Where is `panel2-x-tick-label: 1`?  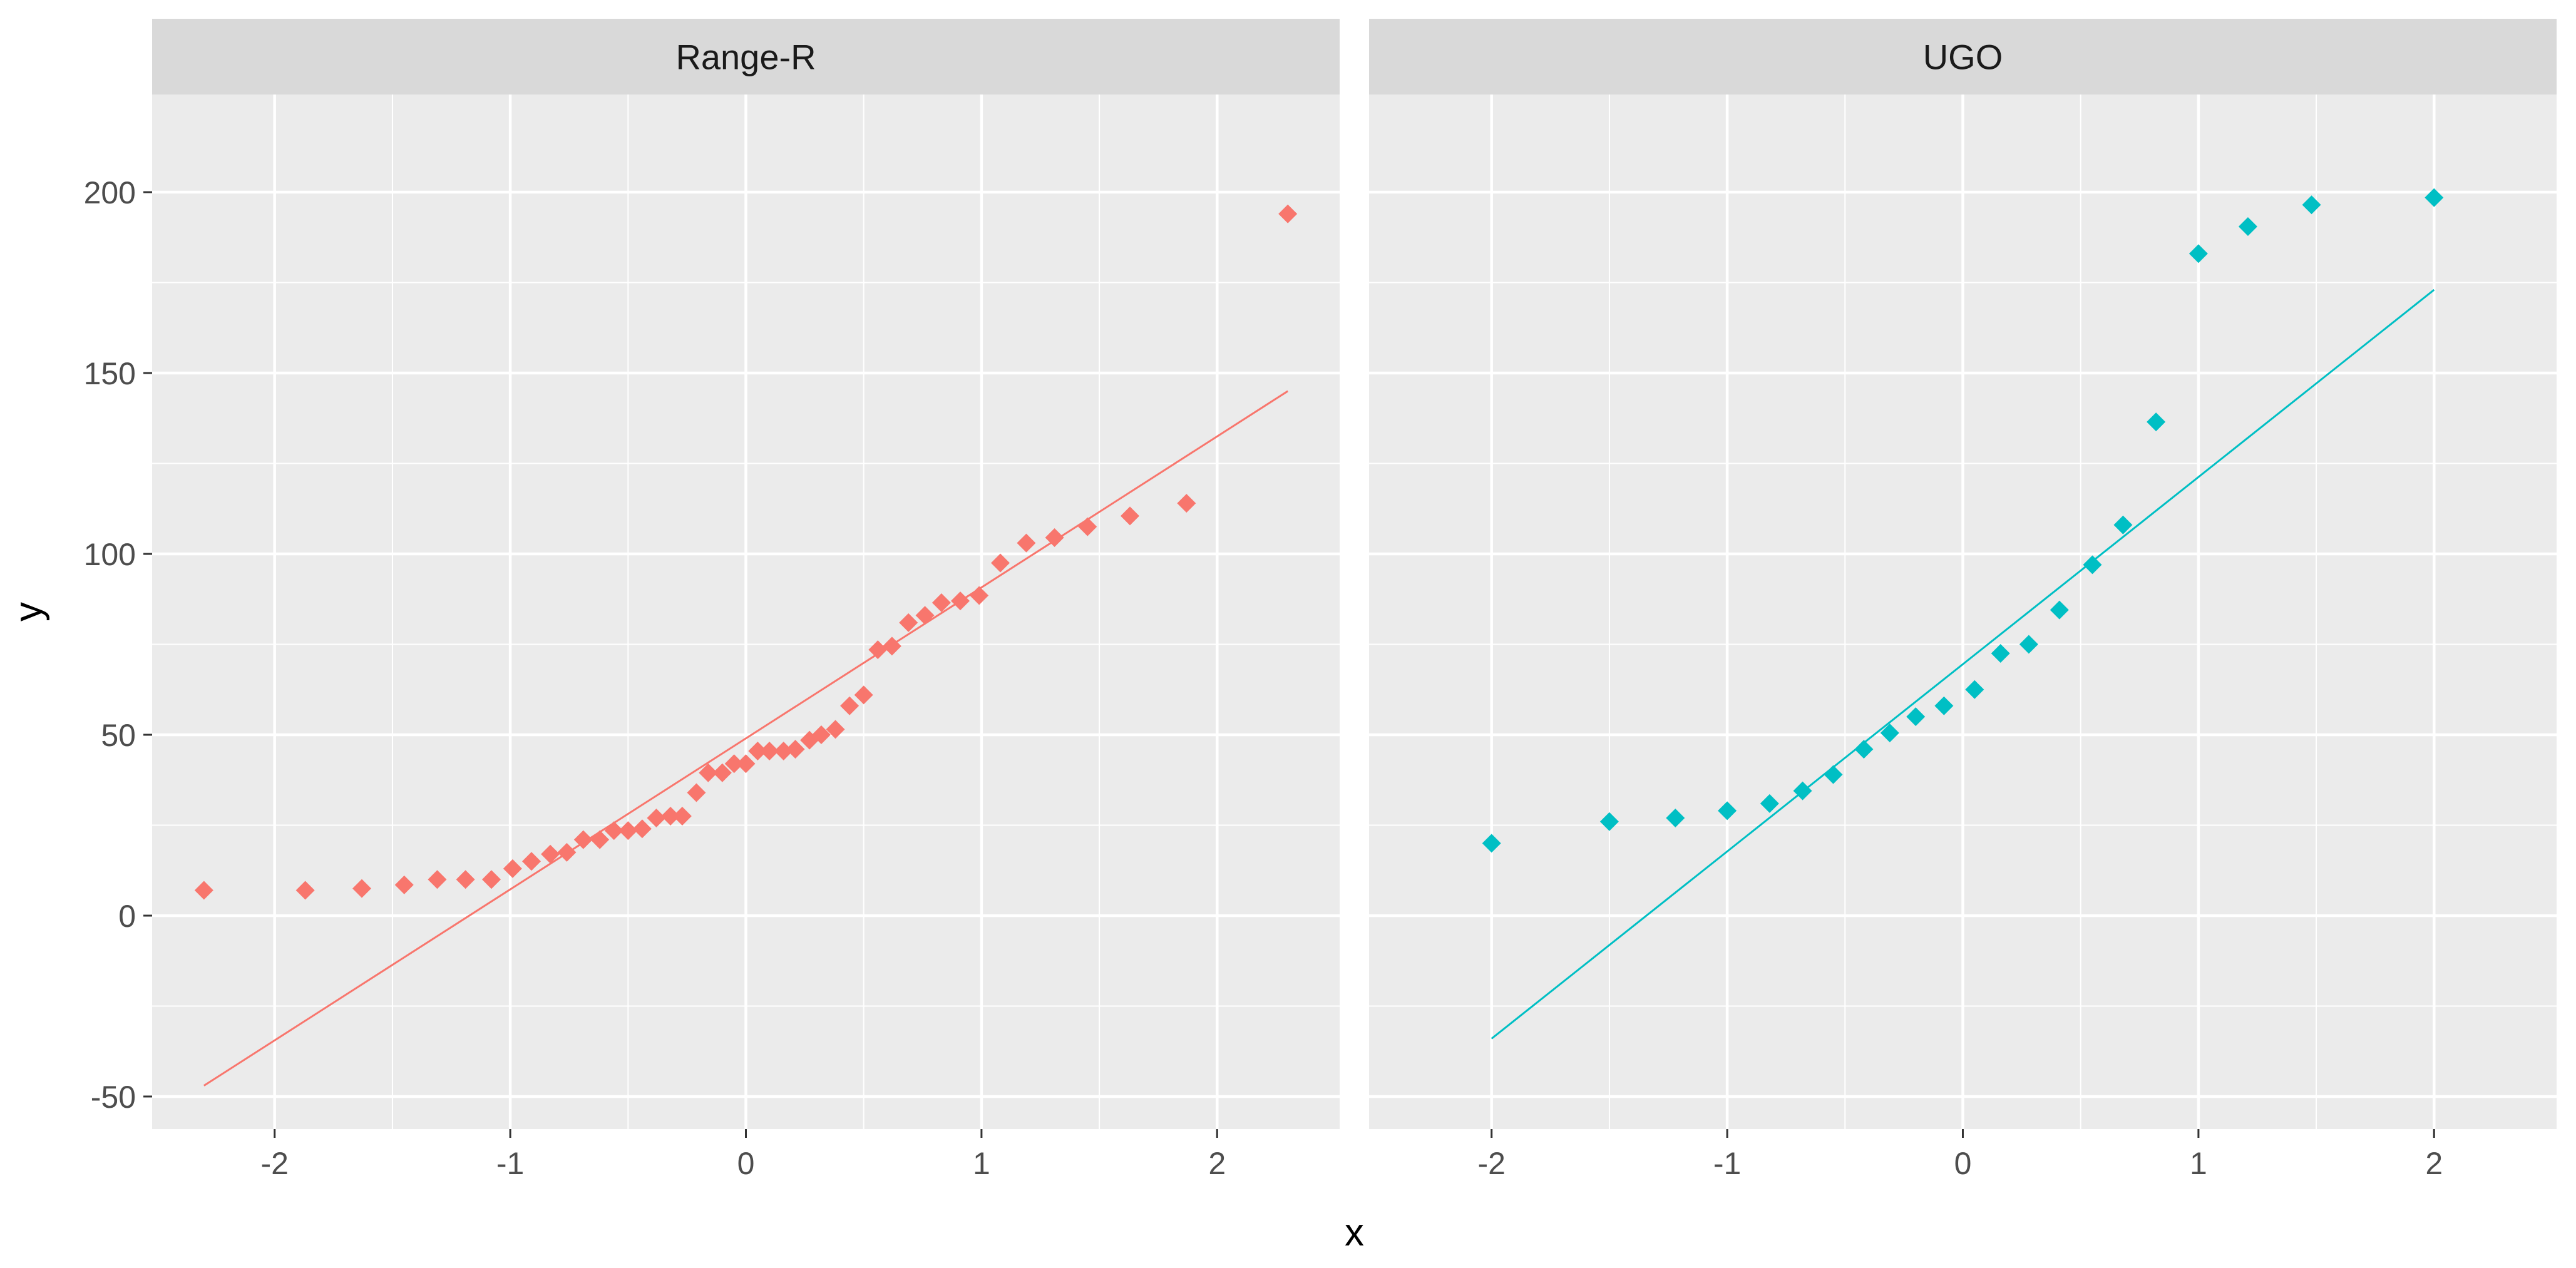
panel2-x-tick-label: 1 is located at coordinates (2198, 1163).